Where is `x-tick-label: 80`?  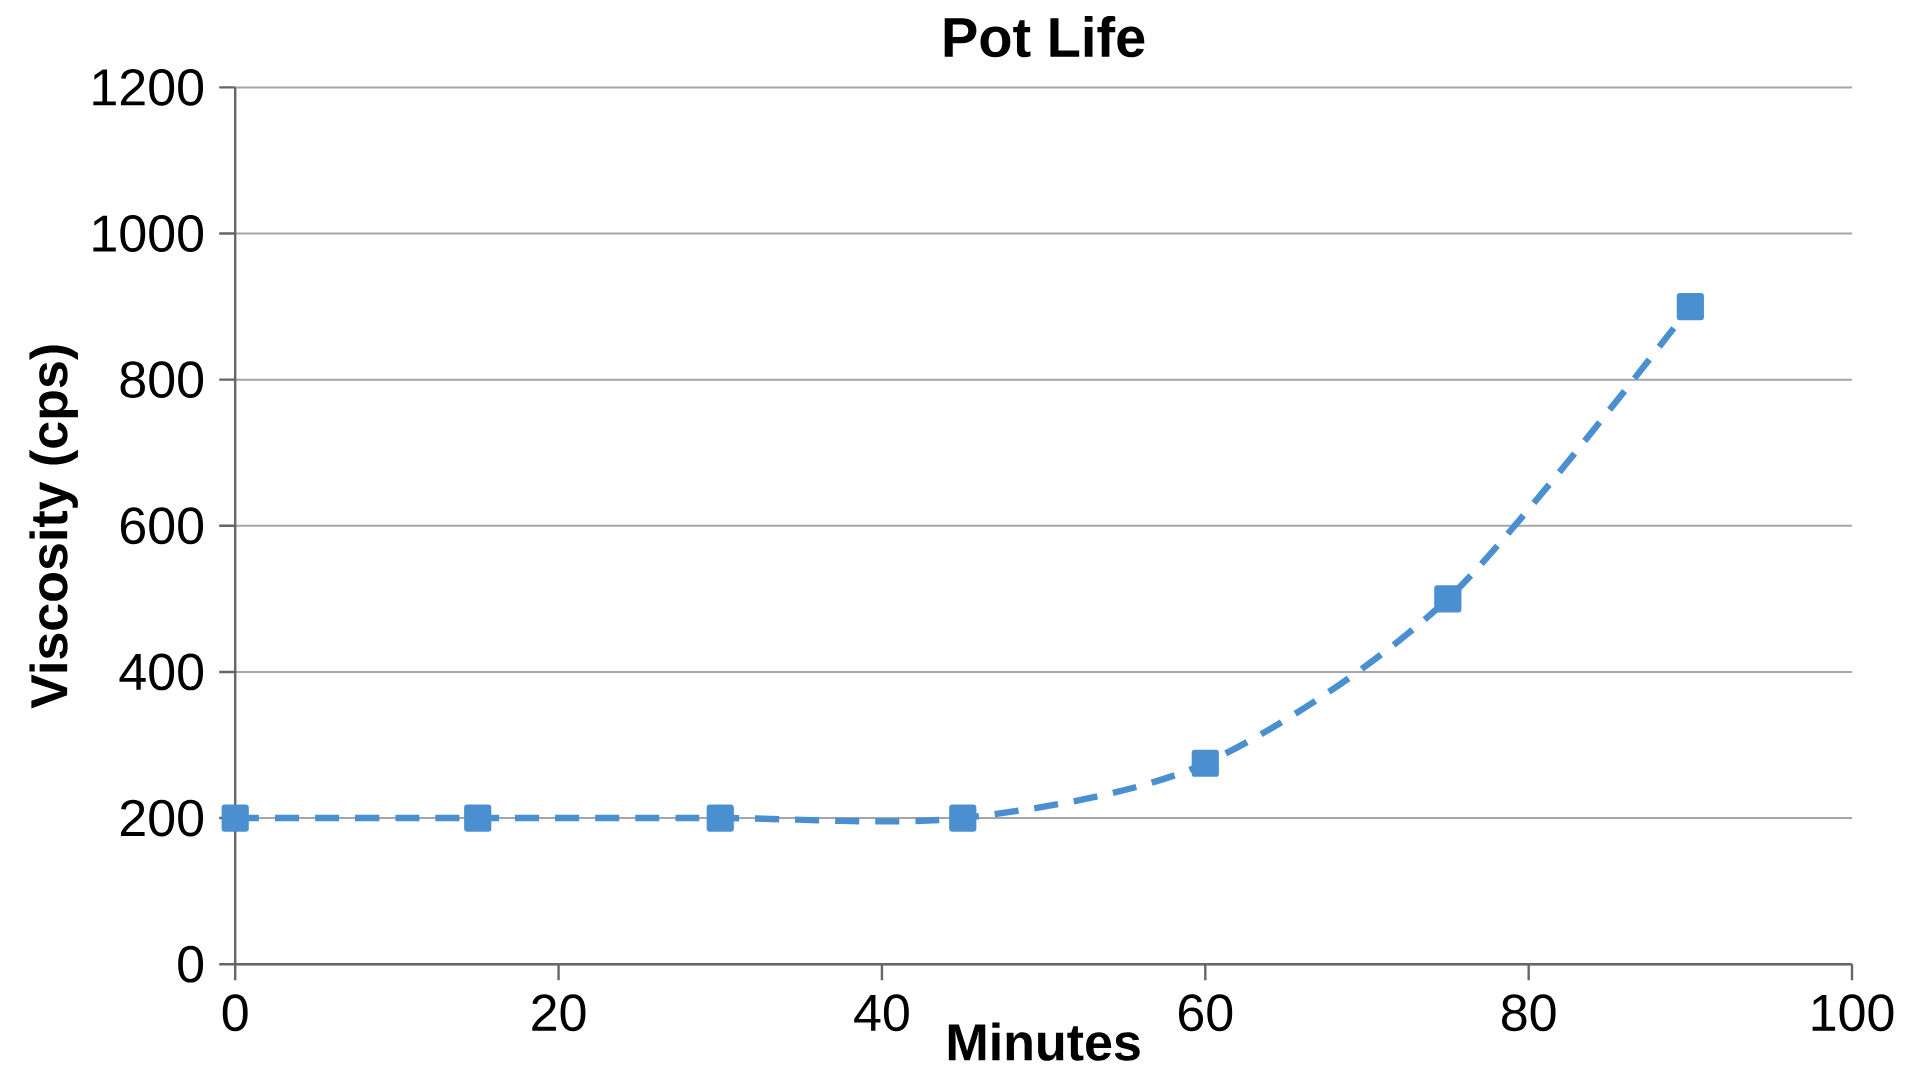 x-tick-label: 80 is located at coordinates (1529, 1013).